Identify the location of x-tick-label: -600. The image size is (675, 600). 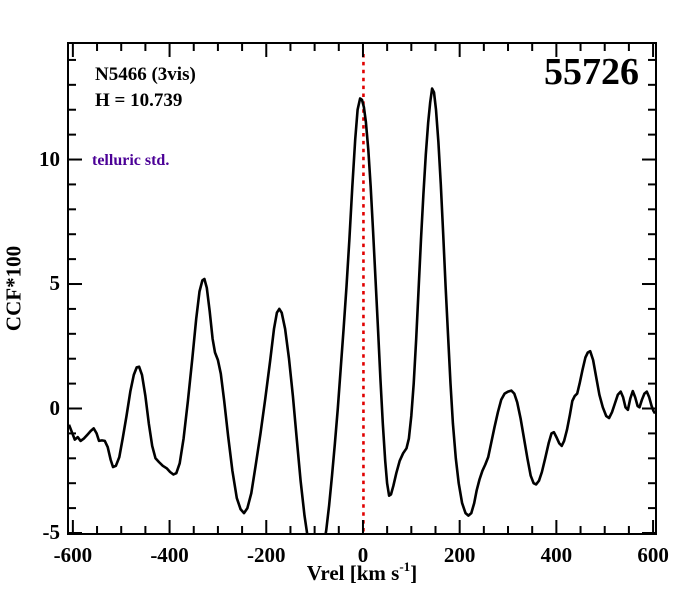
(73, 555).